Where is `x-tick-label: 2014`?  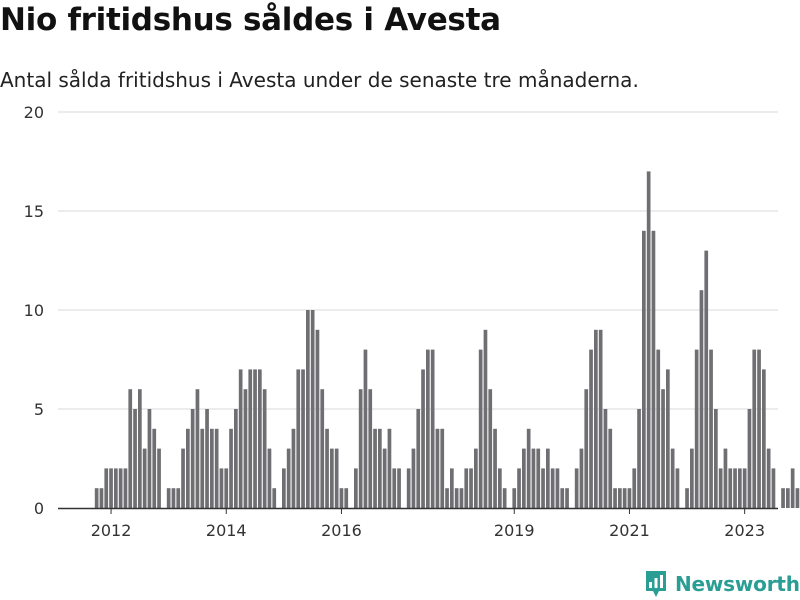
x-tick-label: 2014 is located at coordinates (226, 530).